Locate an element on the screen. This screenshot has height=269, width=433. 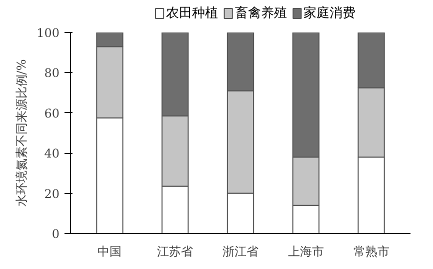
y-axis-title: 水环境氮素不同来源比例/% is located at coordinates (21, 133).